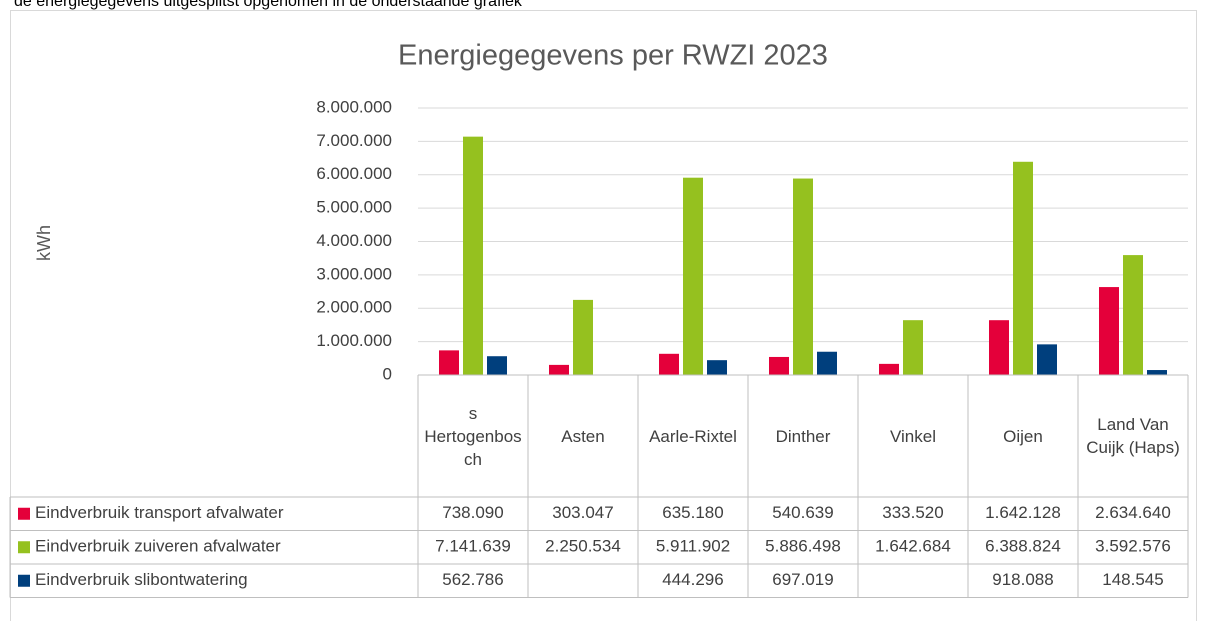 Image resolution: width=1206 pixels, height=621 pixels. I want to click on x-tick-label: s Hertogenbosch, so click(473, 436).